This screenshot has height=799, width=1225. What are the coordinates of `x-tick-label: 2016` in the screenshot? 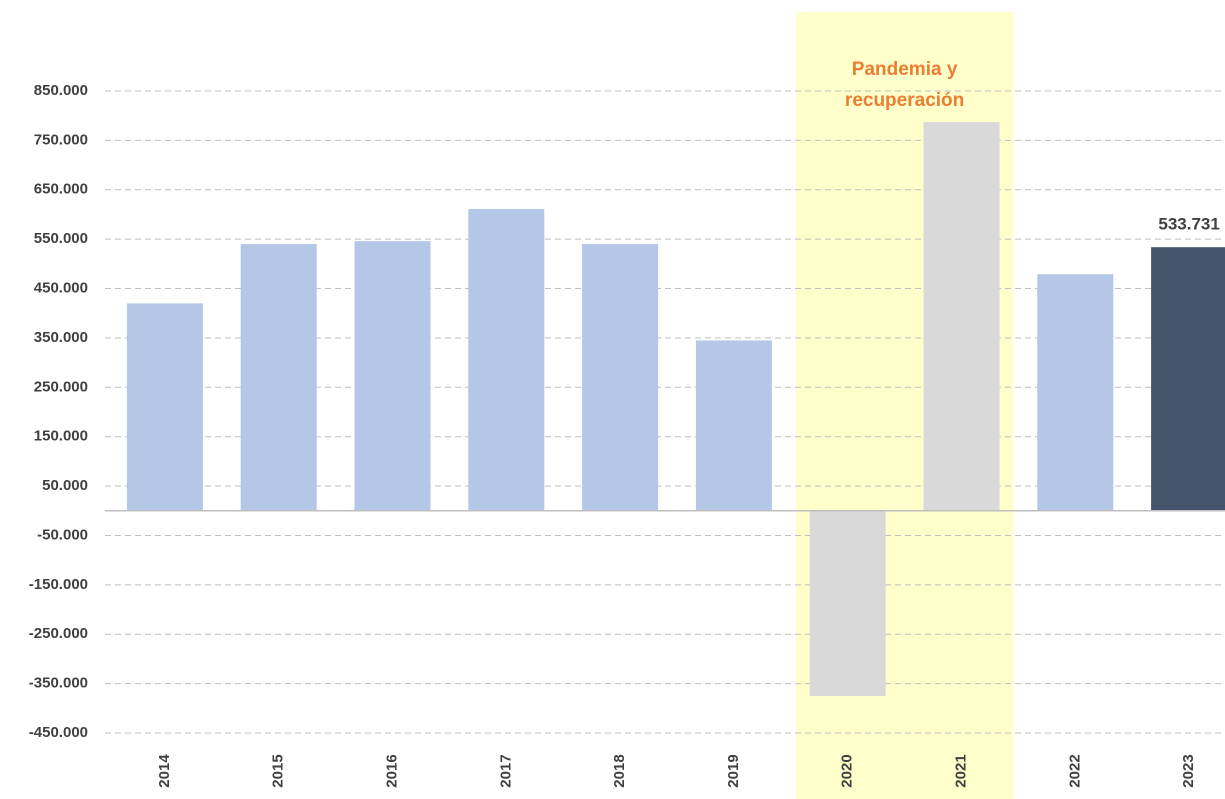 It's located at (391, 770).